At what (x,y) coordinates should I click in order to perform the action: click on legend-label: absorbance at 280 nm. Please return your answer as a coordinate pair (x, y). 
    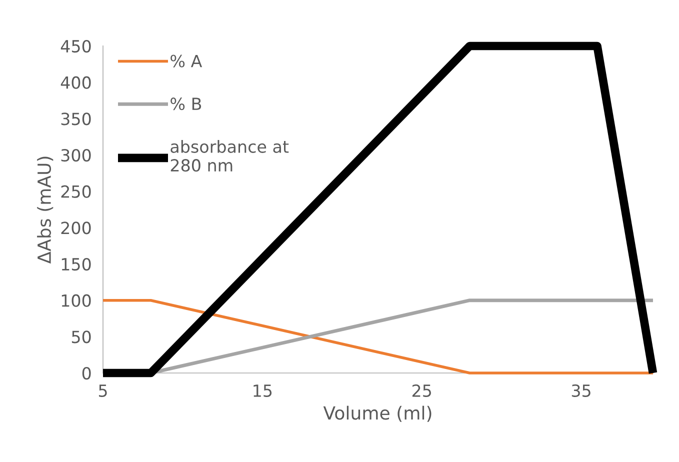
    Looking at the image, I should click on (229, 156).